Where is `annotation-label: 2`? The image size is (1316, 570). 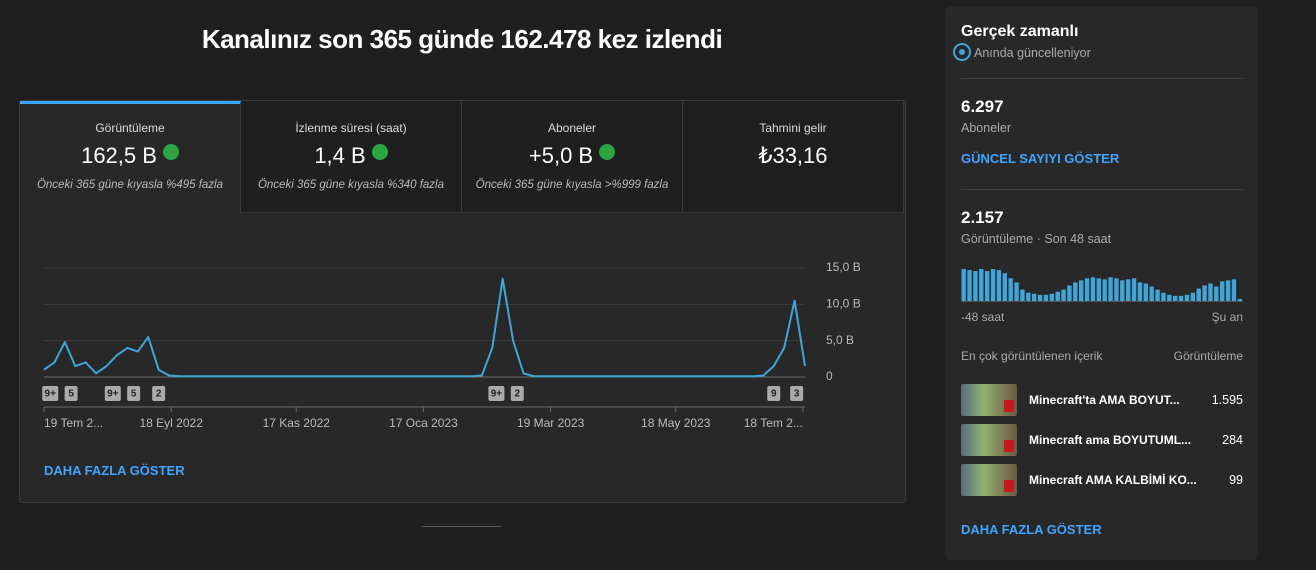 annotation-label: 2 is located at coordinates (517, 394).